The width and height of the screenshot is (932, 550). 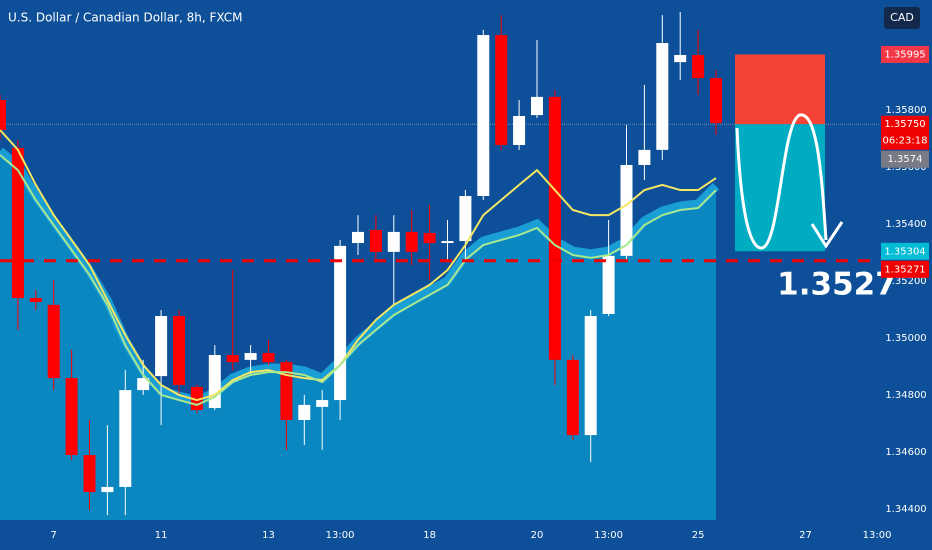 I want to click on y-tick-label: 1.34800, so click(x=905, y=395).